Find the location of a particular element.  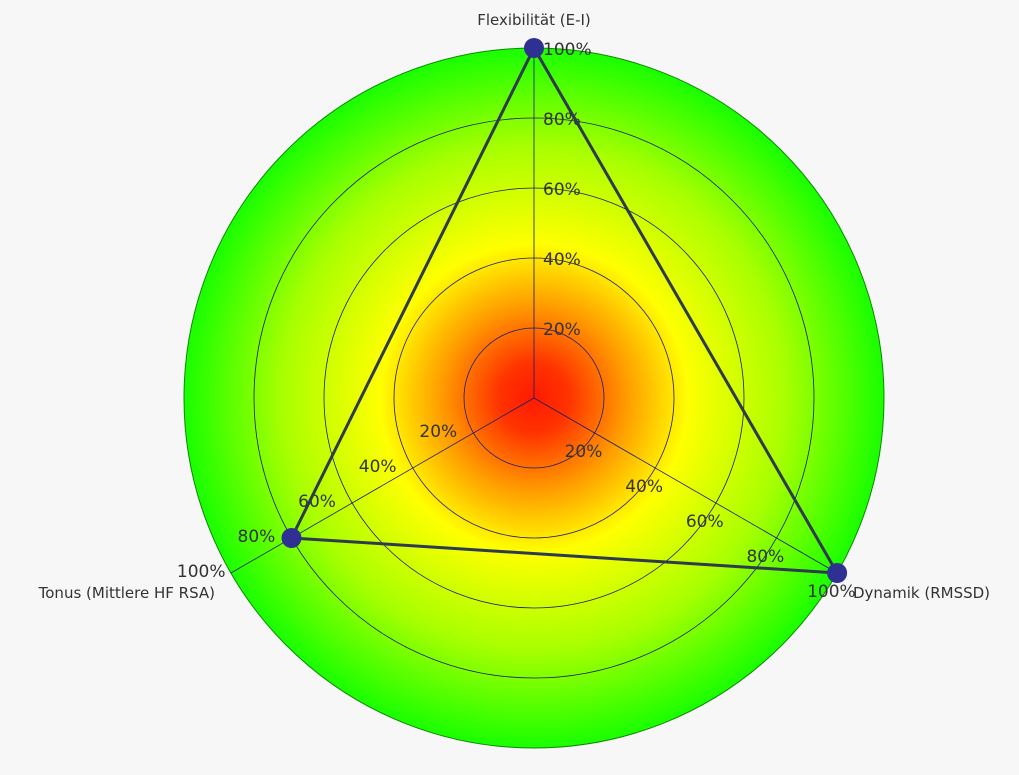

tick-label-right-60: 60% is located at coordinates (705, 522).